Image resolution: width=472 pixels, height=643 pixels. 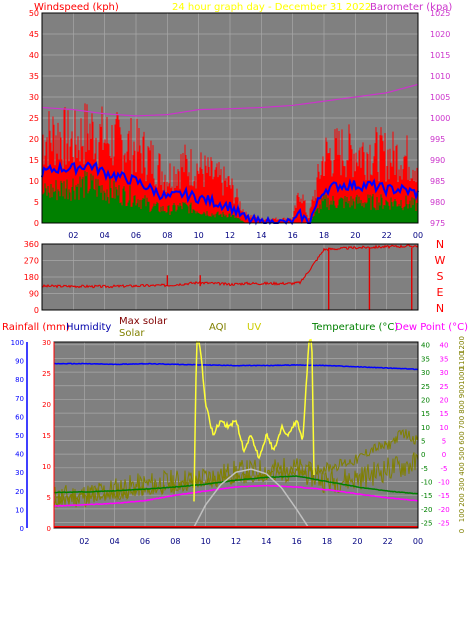 What do you see at coordinates (354, 327) in the screenshot?
I see `temperature-axis-title: Temperature (°C)` at bounding box center [354, 327].